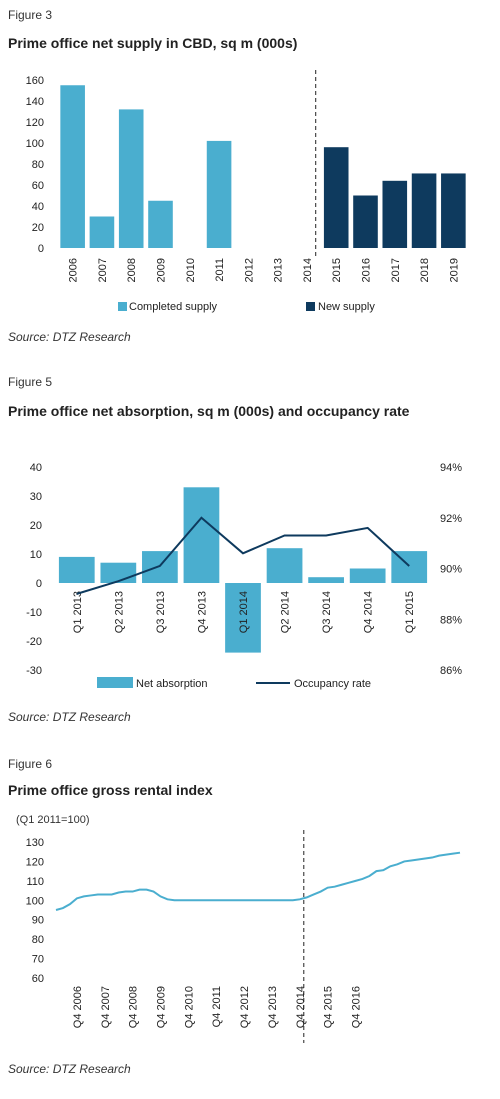 The width and height of the screenshot is (500, 1099). I want to click on fig6-x-tick: Q4 2016, so click(357, 1007).